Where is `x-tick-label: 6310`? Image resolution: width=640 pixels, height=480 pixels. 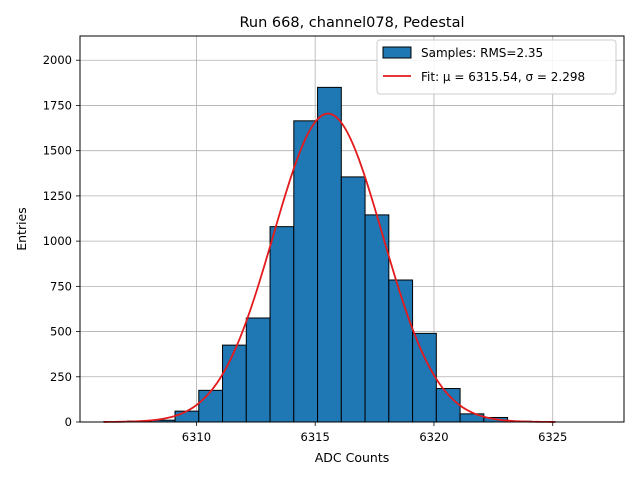 x-tick-label: 6310 is located at coordinates (196, 437).